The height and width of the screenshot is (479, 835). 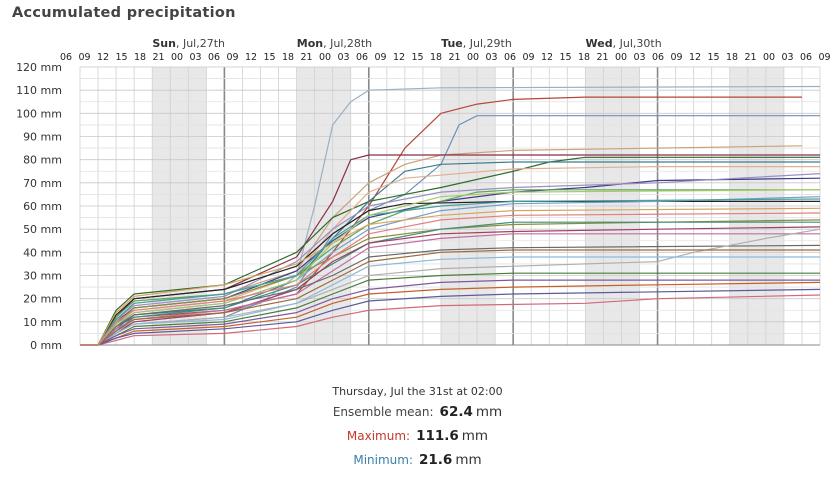 What do you see at coordinates (42, 322) in the screenshot?
I see `y-tick-label: 10 mm` at bounding box center [42, 322].